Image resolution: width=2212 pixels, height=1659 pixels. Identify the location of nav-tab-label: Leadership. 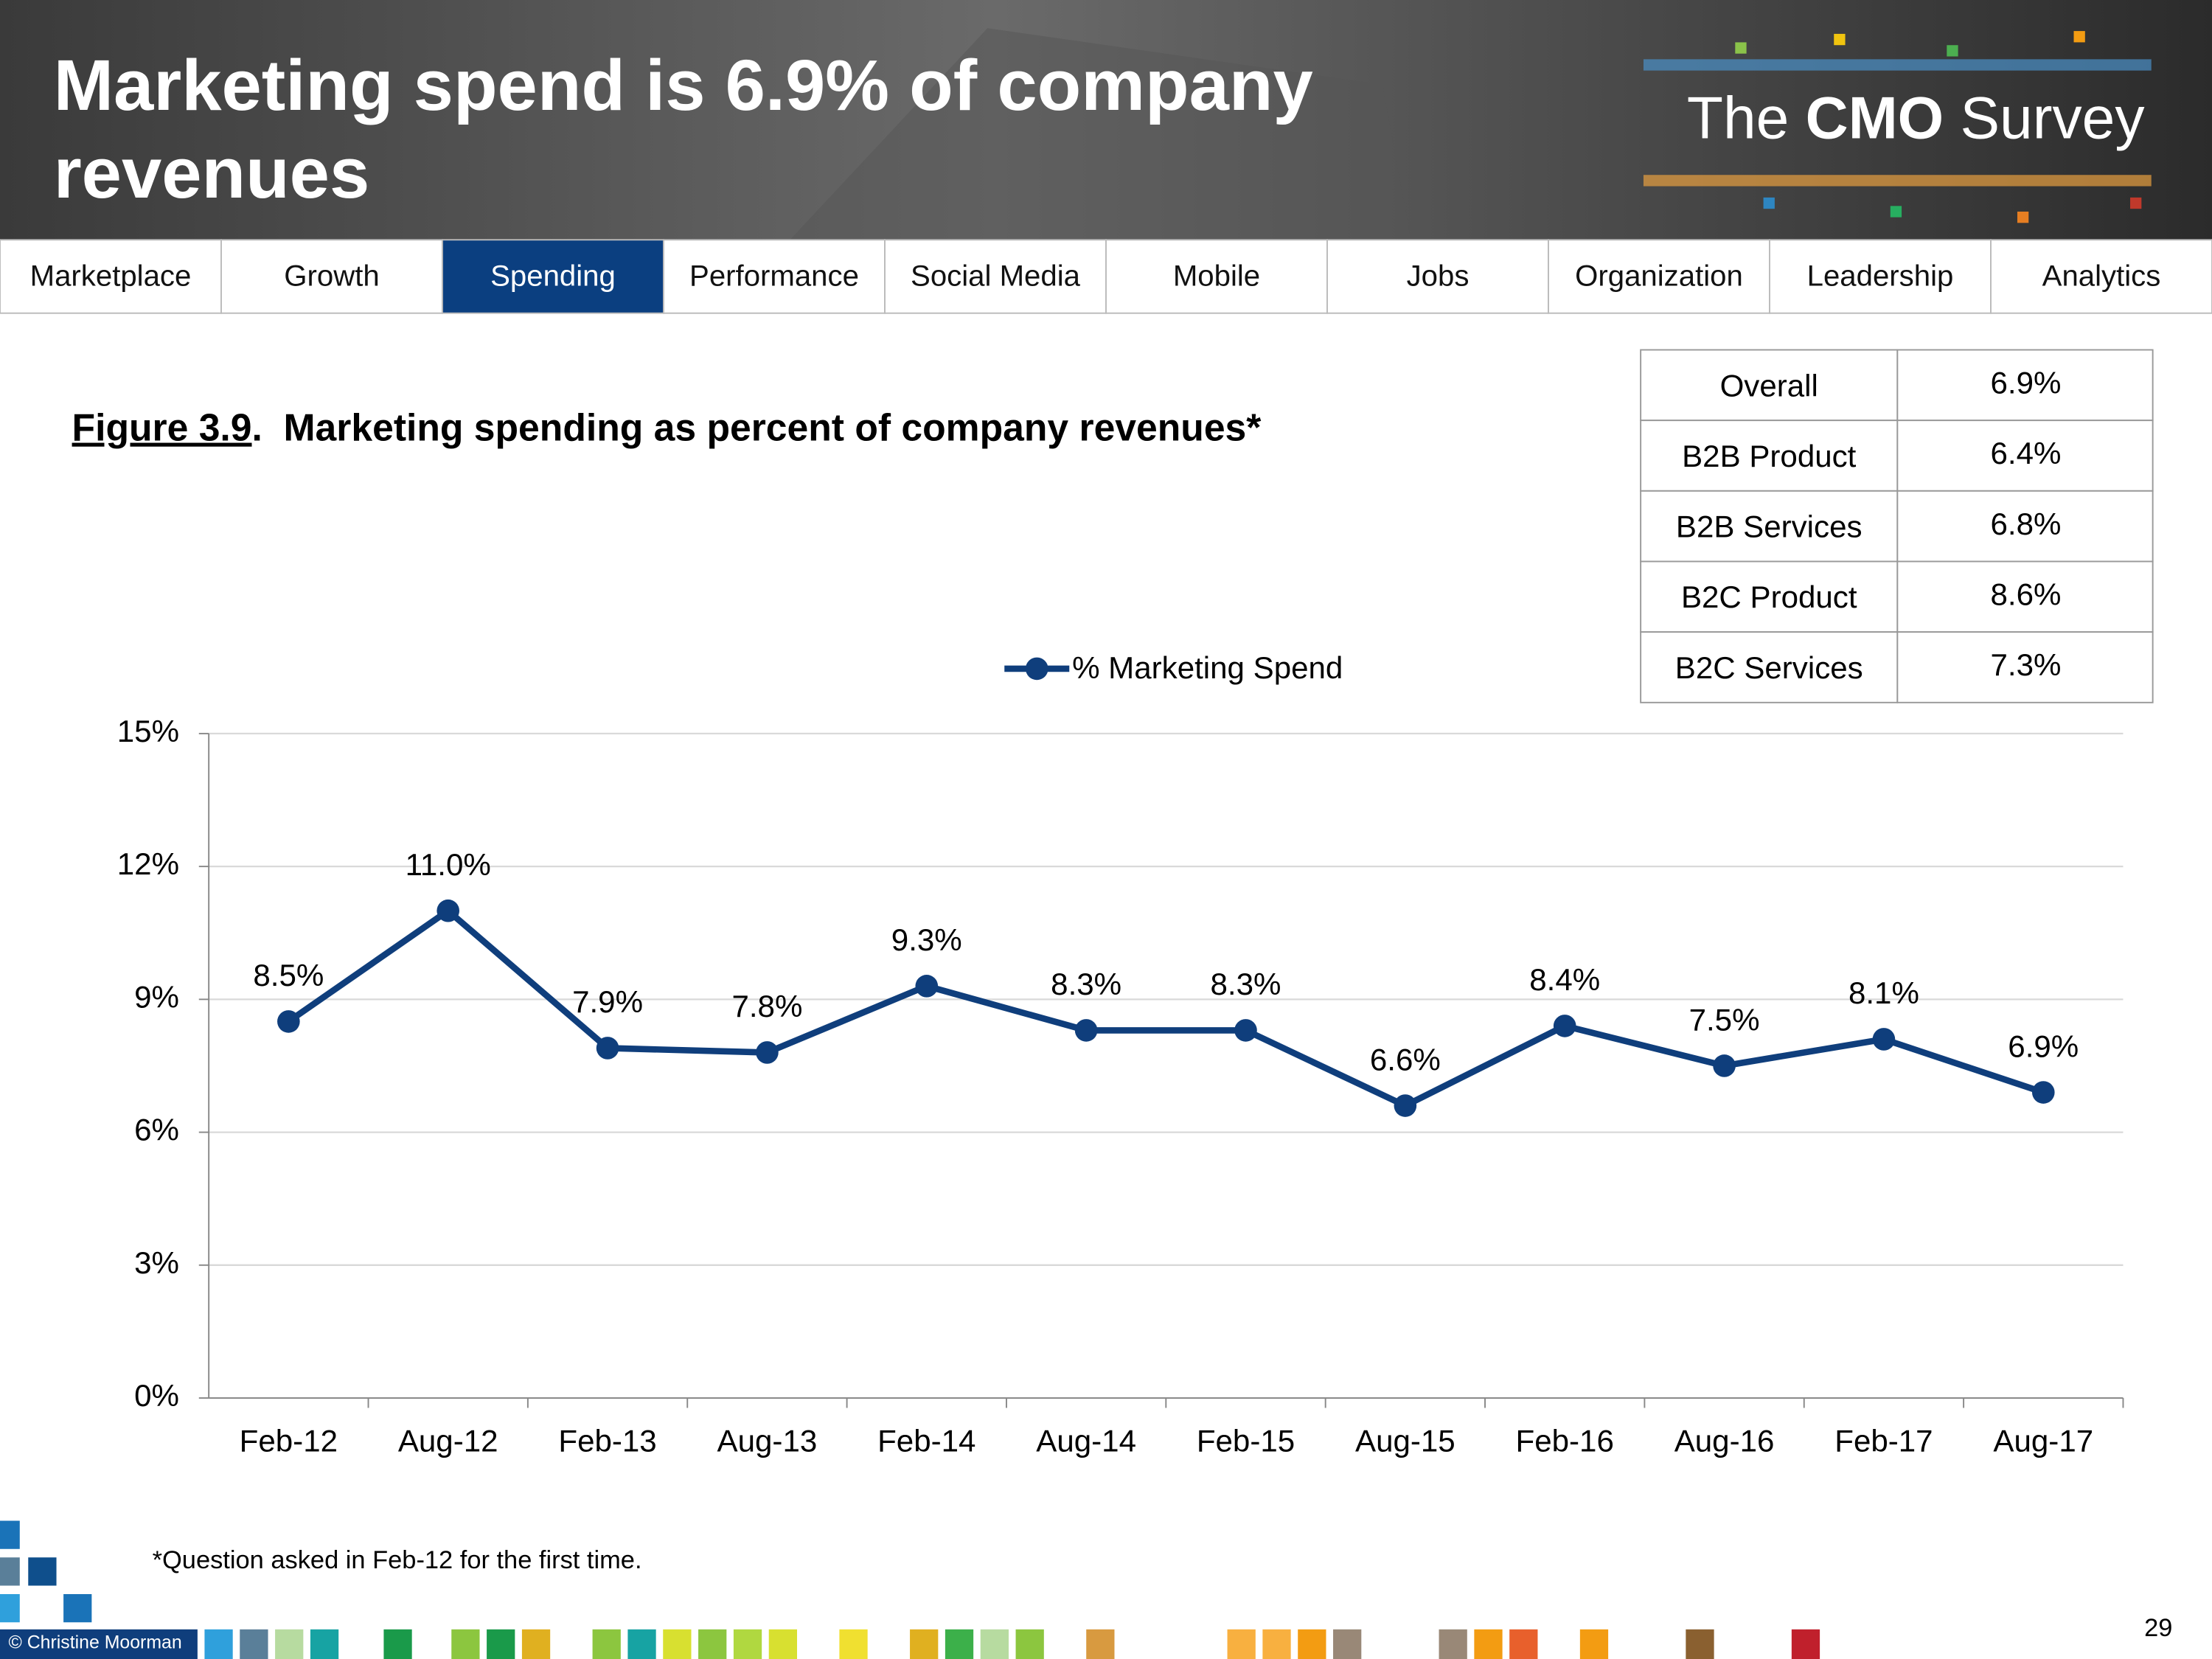
(1880, 276).